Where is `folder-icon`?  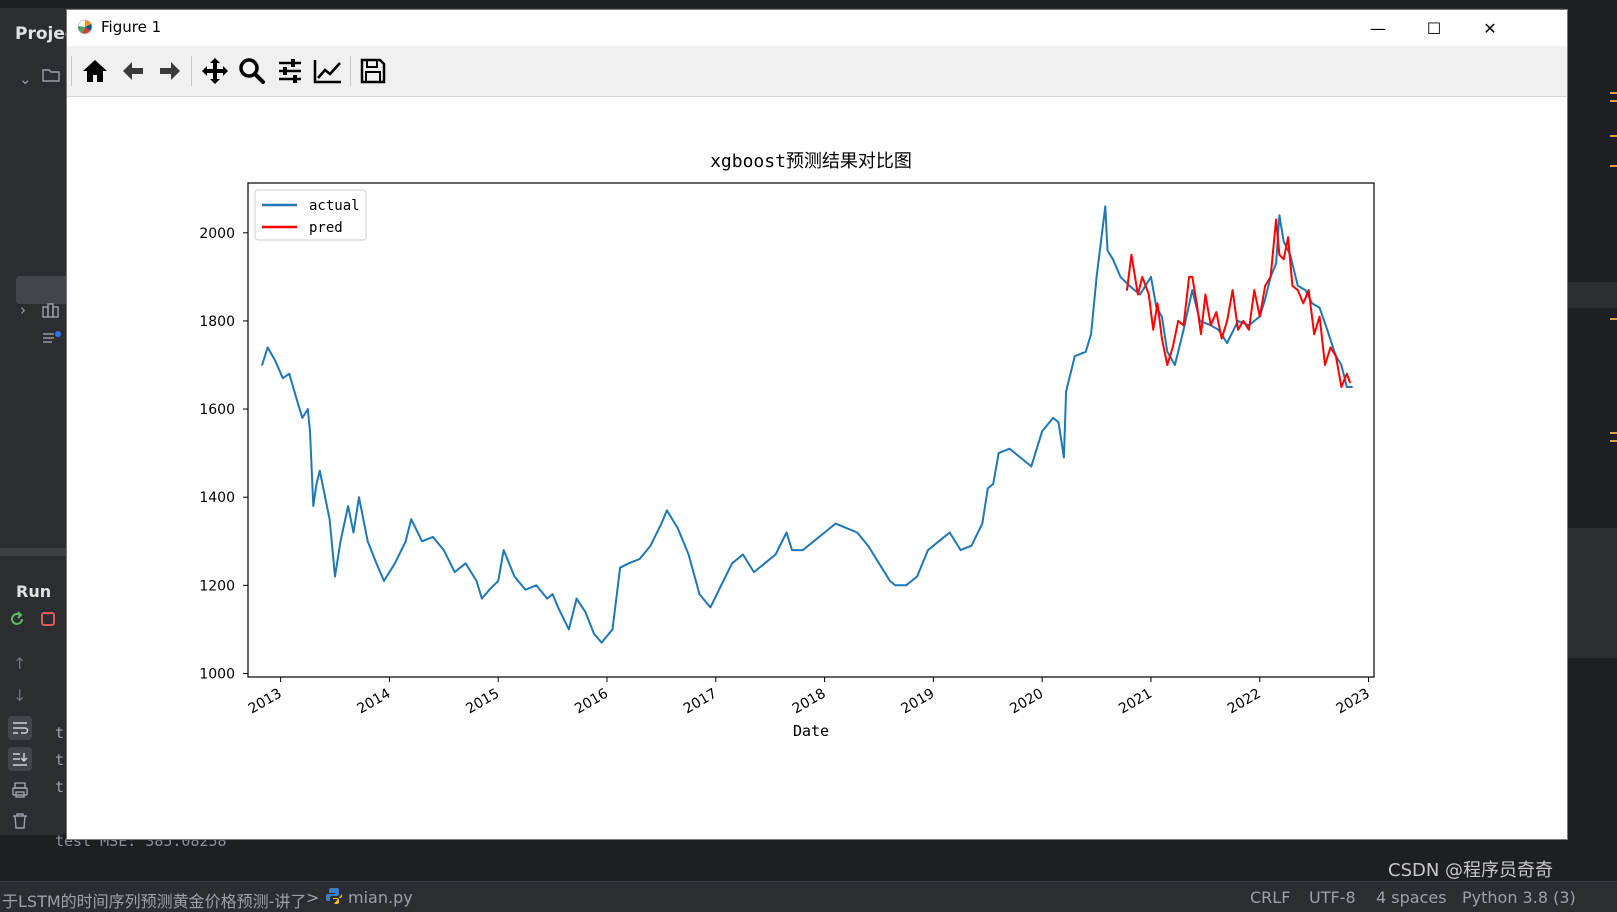
folder-icon is located at coordinates (51, 77).